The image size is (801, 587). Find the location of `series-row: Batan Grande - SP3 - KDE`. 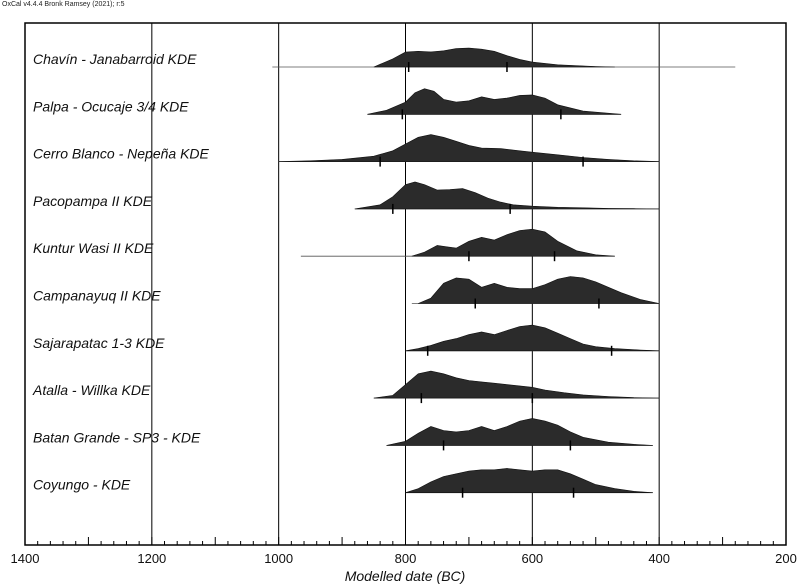

series-row: Batan Grande - SP3 - KDE is located at coordinates (343, 434).